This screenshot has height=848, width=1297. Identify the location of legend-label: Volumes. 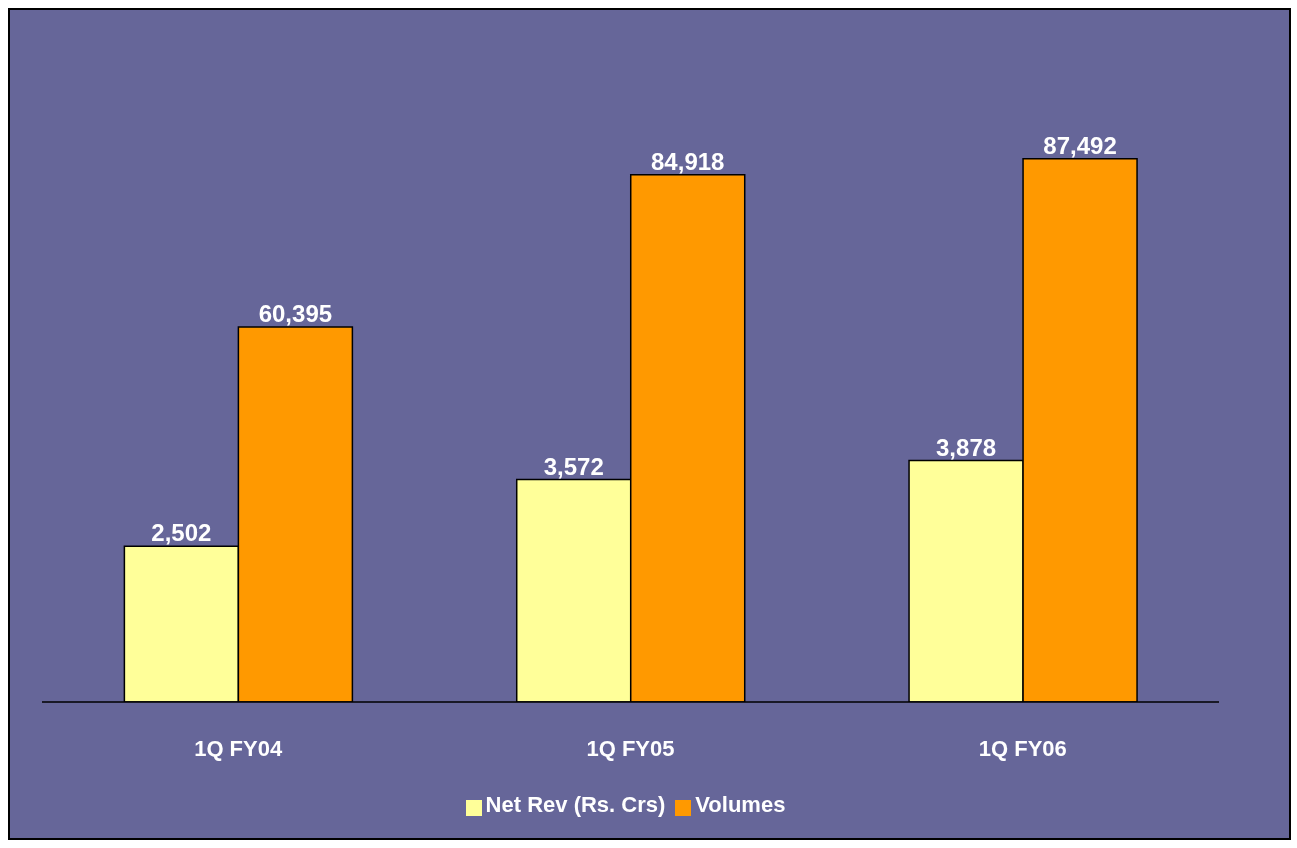
(740, 804).